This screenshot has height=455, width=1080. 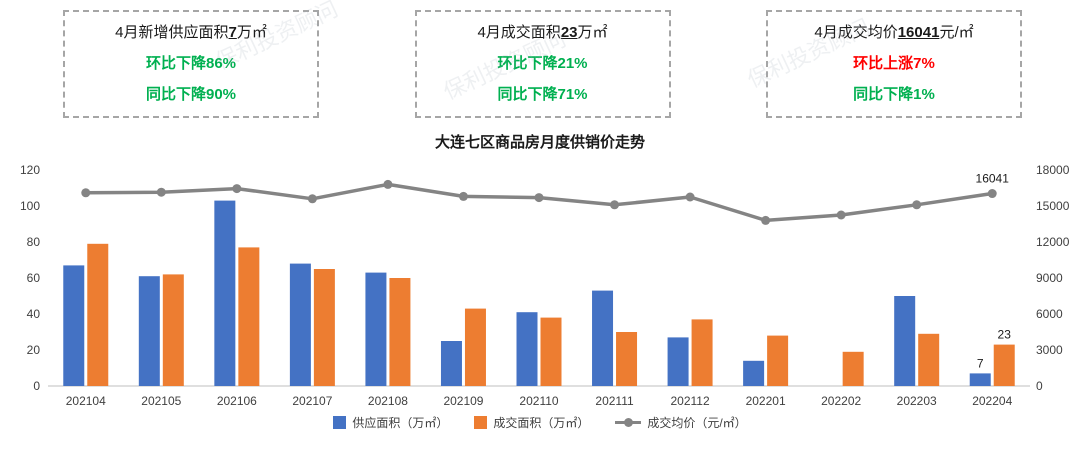 I want to click on headline-value: 7, so click(x=232, y=32).